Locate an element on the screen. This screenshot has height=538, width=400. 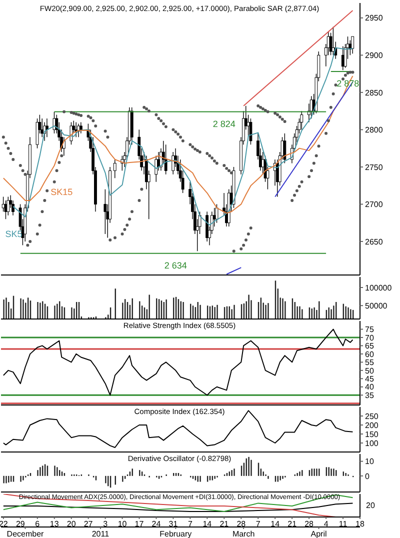
x-tick-label: 27 is located at coordinates (89, 524).